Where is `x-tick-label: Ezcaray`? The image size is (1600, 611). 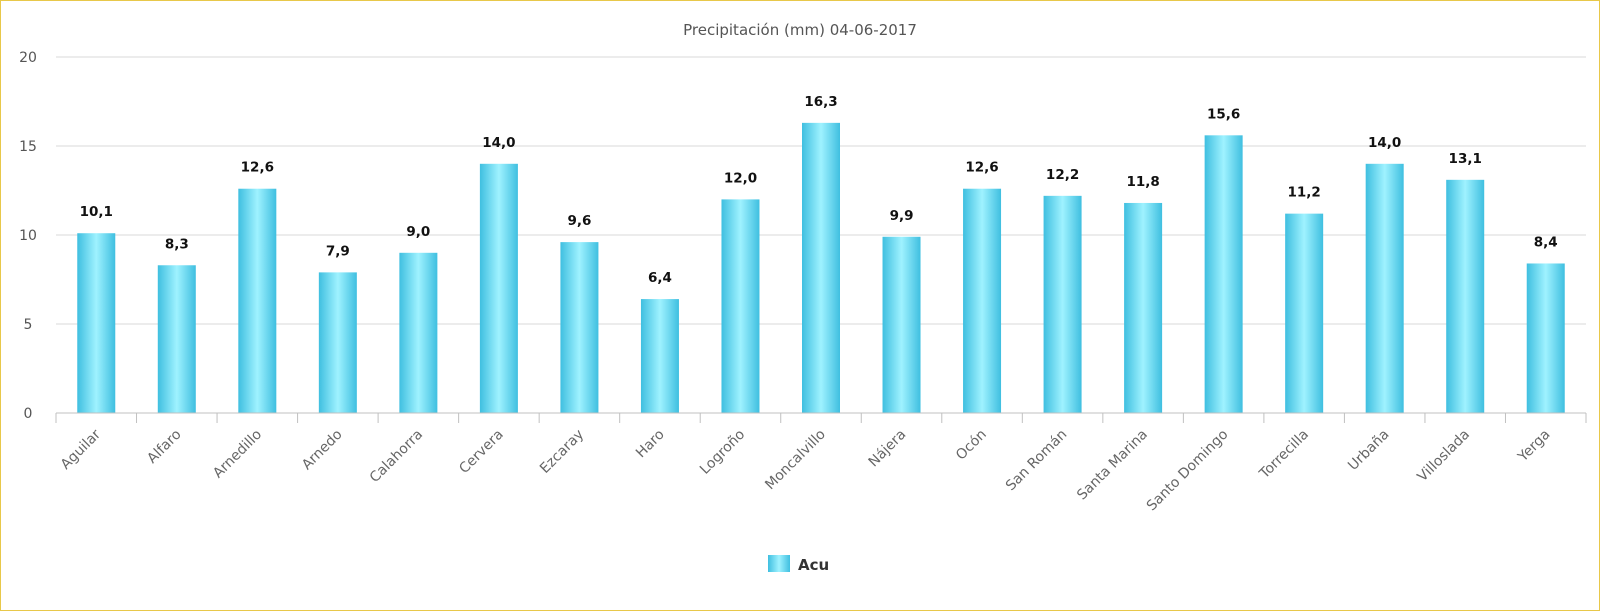
x-tick-label: Ezcaray is located at coordinates (562, 452).